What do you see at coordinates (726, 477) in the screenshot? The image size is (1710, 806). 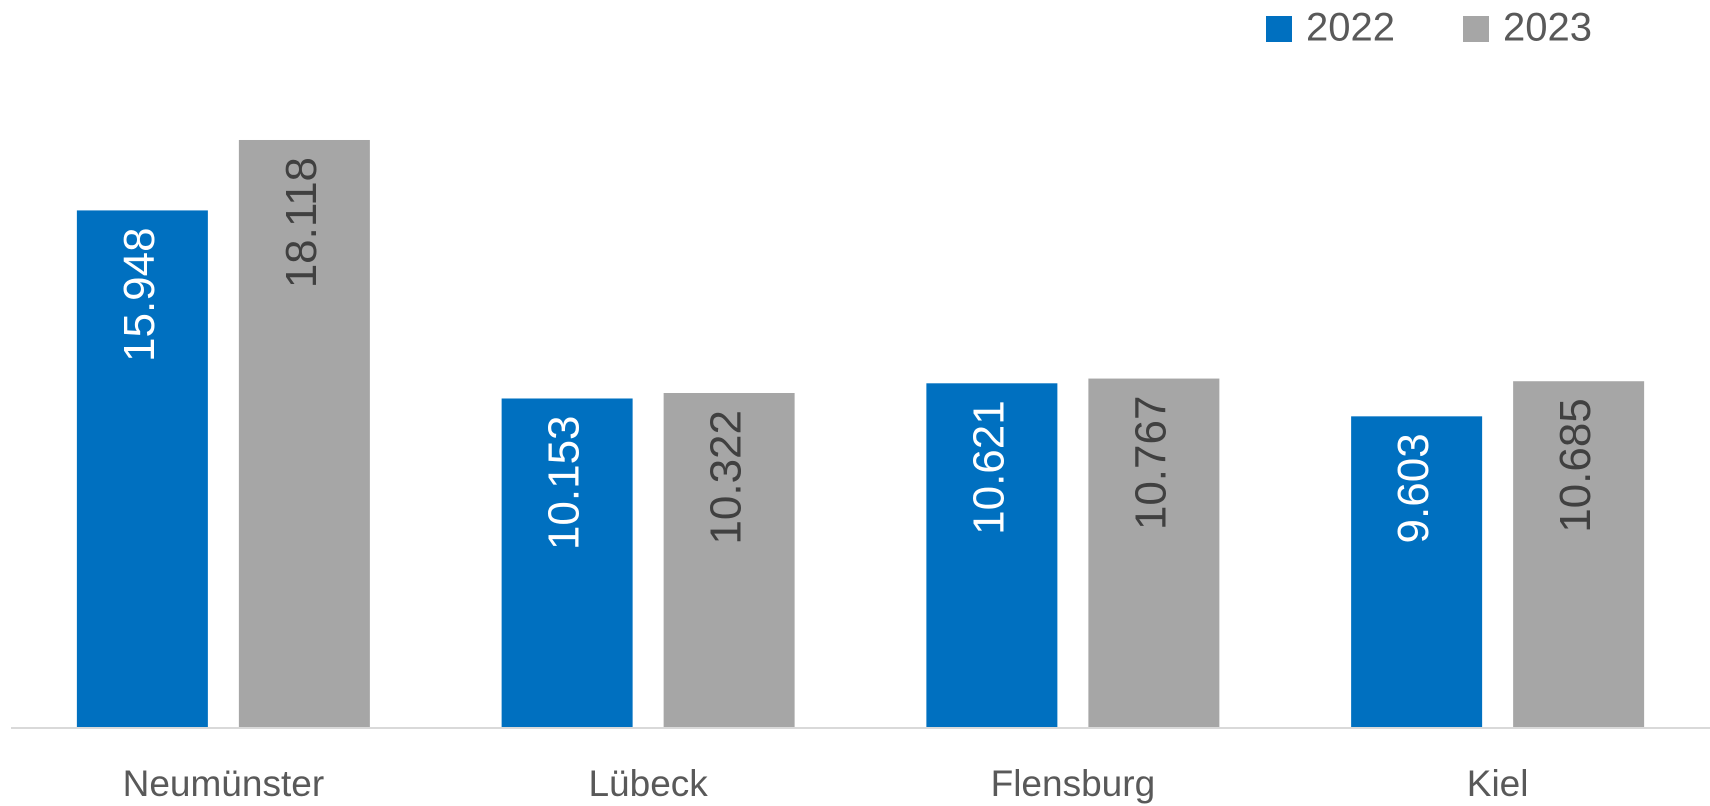 I see `data-label: 10.322` at bounding box center [726, 477].